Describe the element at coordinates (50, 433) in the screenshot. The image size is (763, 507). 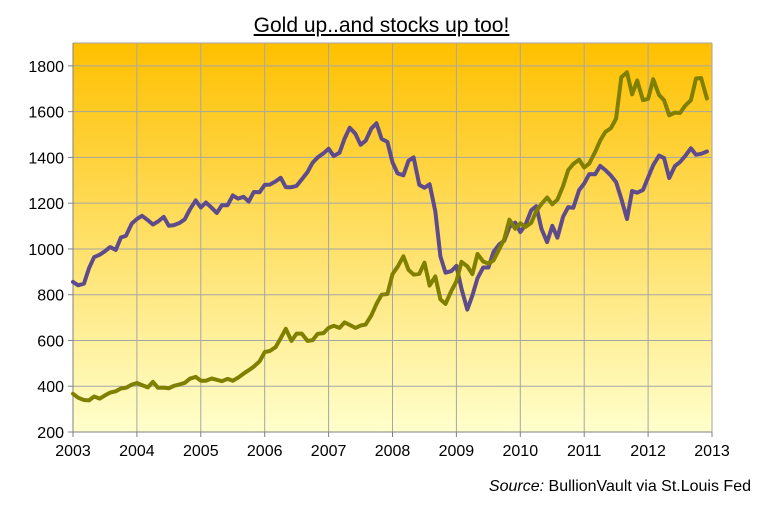
I see `y-tick-label: 200` at that location.